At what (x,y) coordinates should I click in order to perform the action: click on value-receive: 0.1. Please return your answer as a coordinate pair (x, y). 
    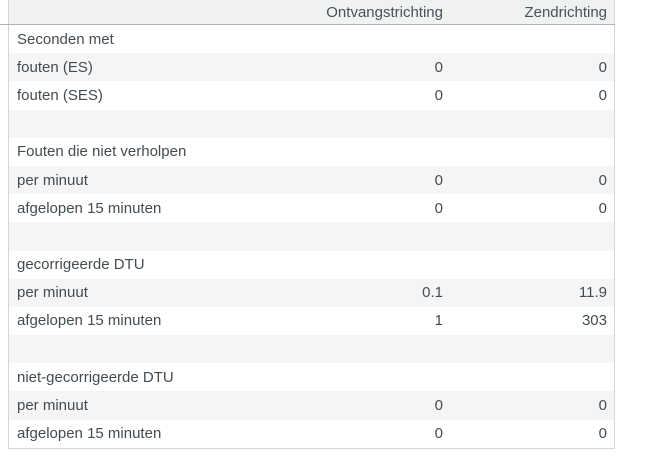
    Looking at the image, I should click on (432, 293).